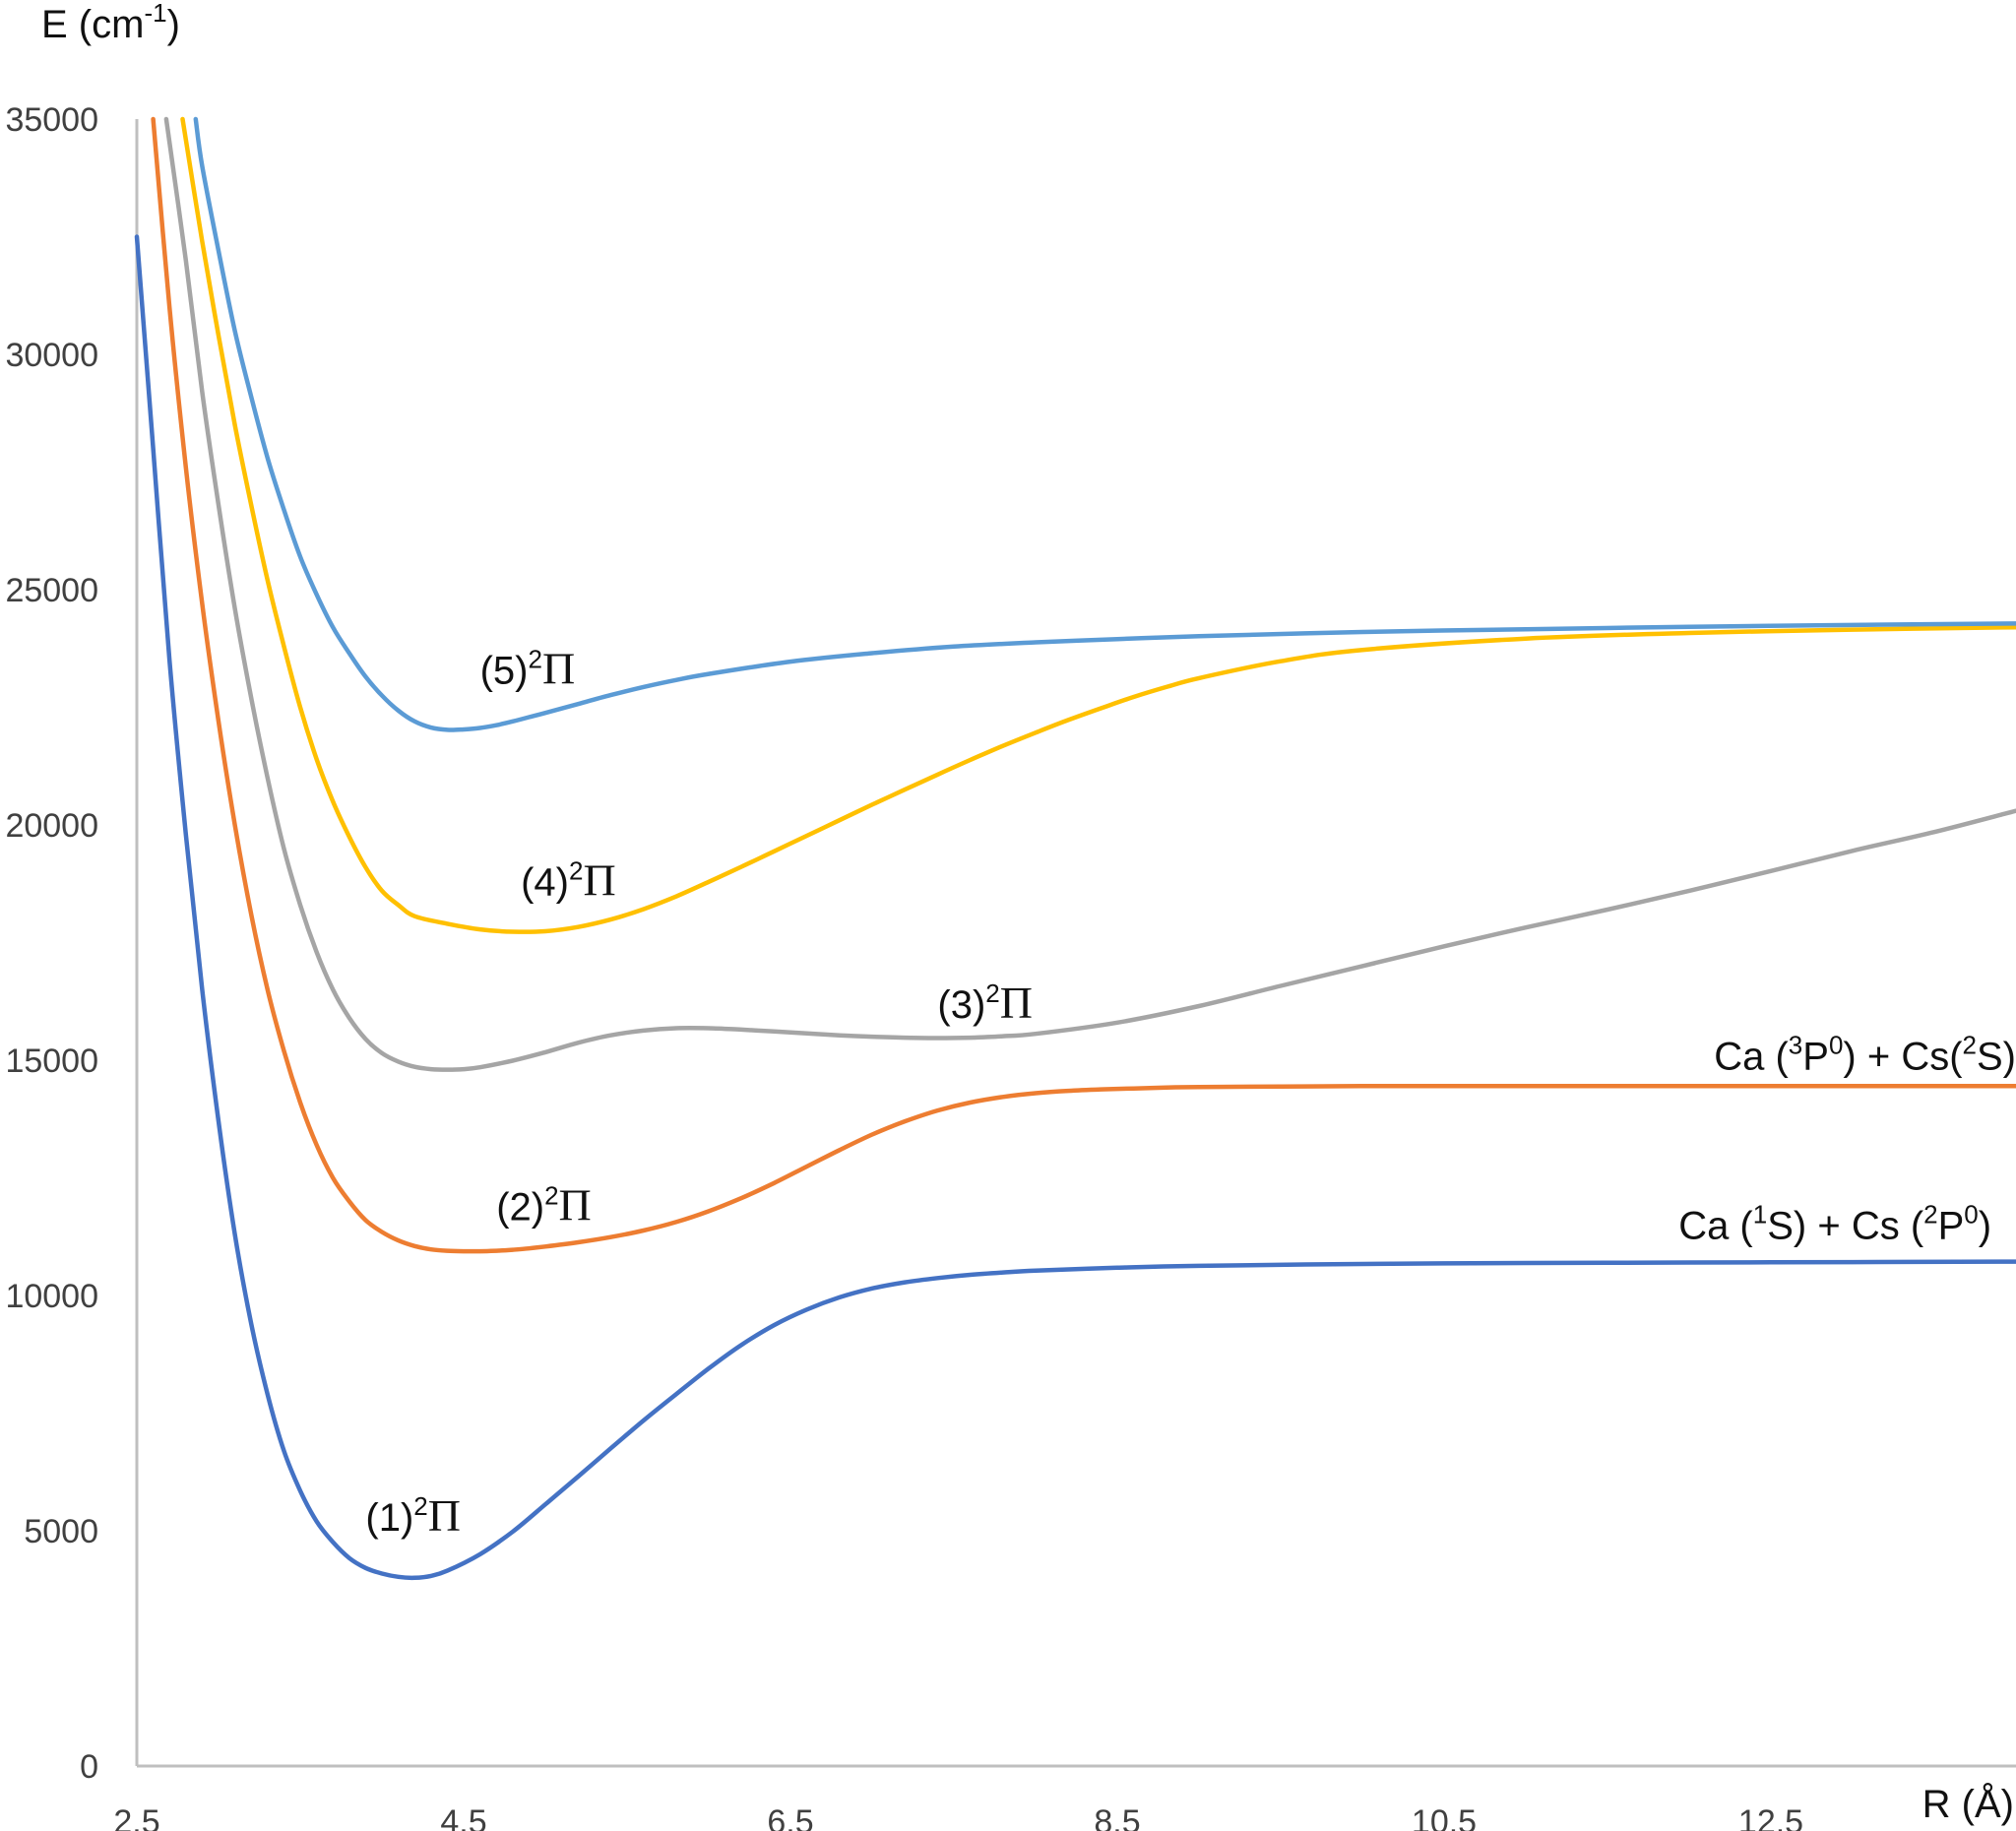 The height and width of the screenshot is (1831, 2016). I want to click on y-tick-label: 30000, so click(51, 355).